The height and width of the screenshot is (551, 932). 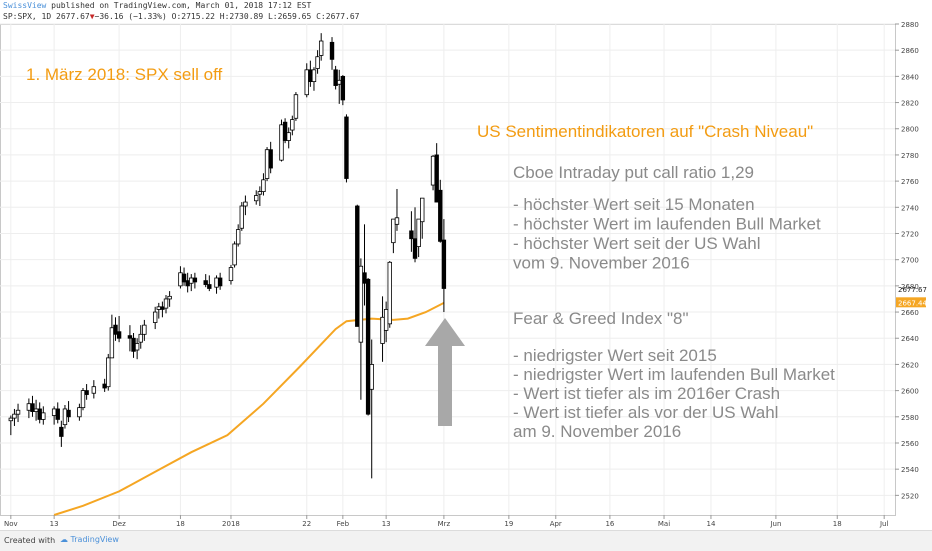 I want to click on publisher-name: SwissView, so click(x=25, y=5).